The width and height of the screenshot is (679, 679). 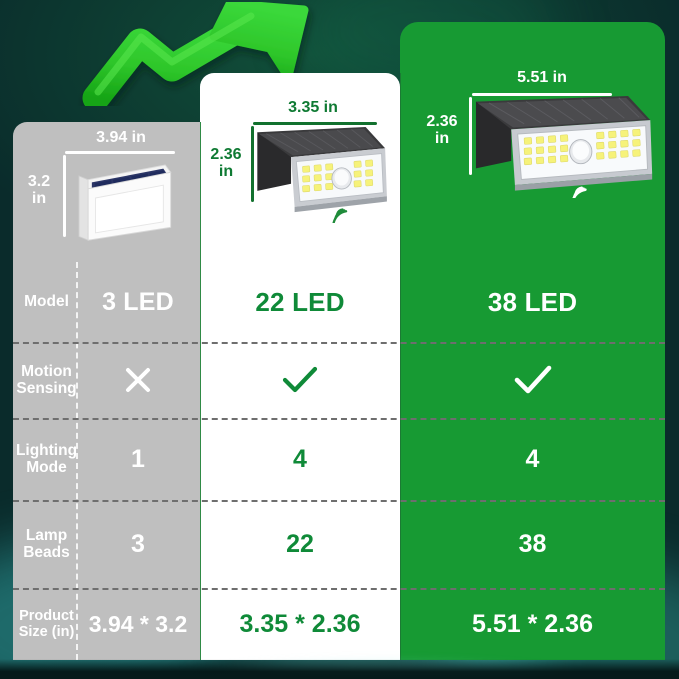 What do you see at coordinates (300, 458) in the screenshot?
I see `cell-lighting-22led: 4` at bounding box center [300, 458].